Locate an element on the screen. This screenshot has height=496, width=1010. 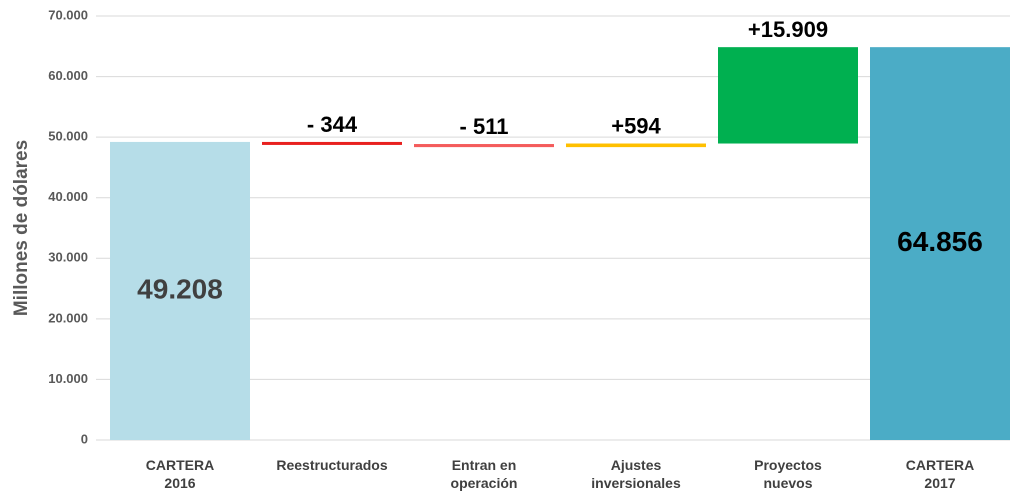
x-tick-label-box: CARTERA 2017 is located at coordinates (937, 474).